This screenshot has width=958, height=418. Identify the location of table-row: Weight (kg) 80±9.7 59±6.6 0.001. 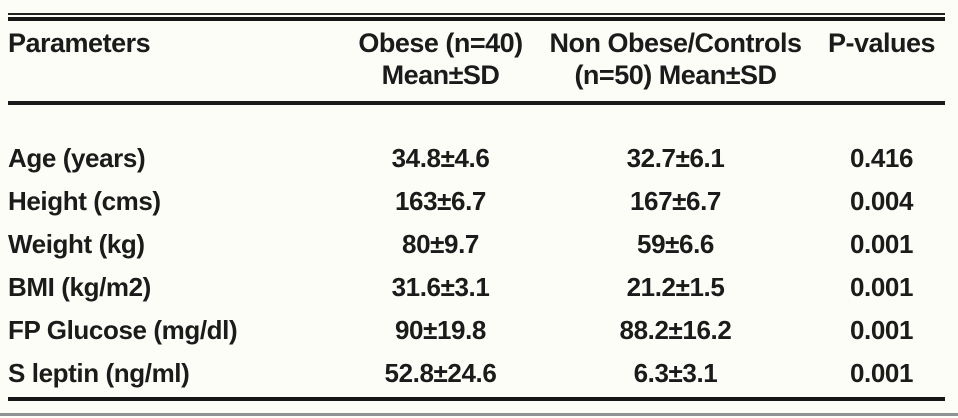
(476, 244).